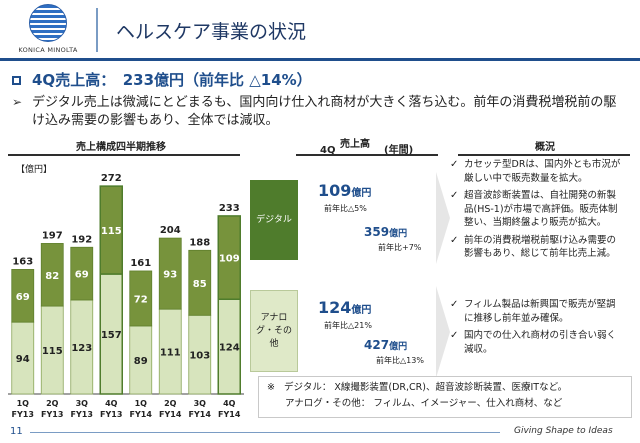  Describe the element at coordinates (563, 431) in the screenshot. I see `tagline: Giving Shape to Ideas` at that location.